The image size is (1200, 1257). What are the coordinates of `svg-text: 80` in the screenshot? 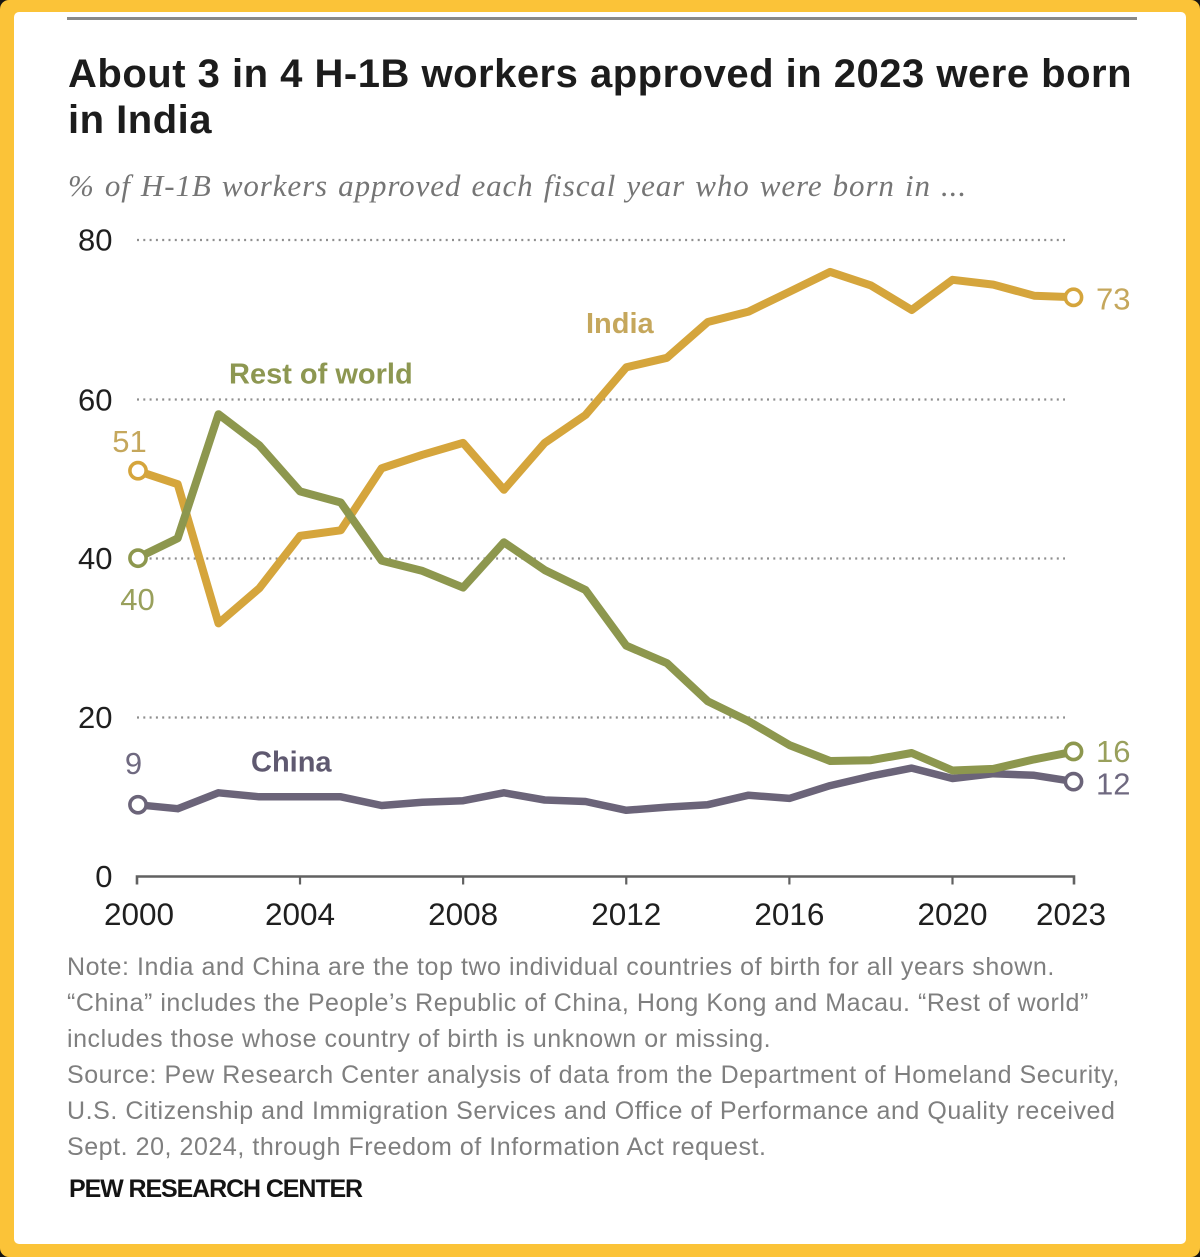 It's located at (95, 240).